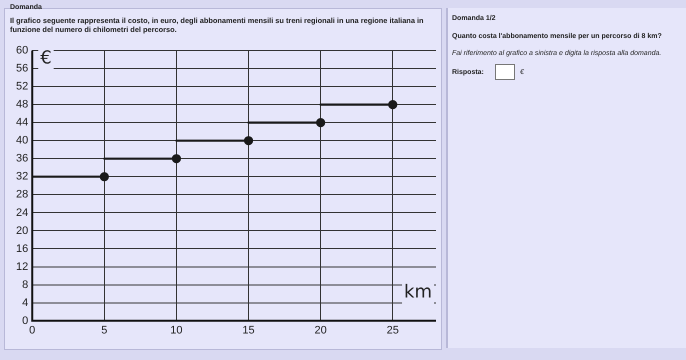 Image resolution: width=686 pixels, height=360 pixels. What do you see at coordinates (46, 57) in the screenshot?
I see `y-axis-title: €` at bounding box center [46, 57].